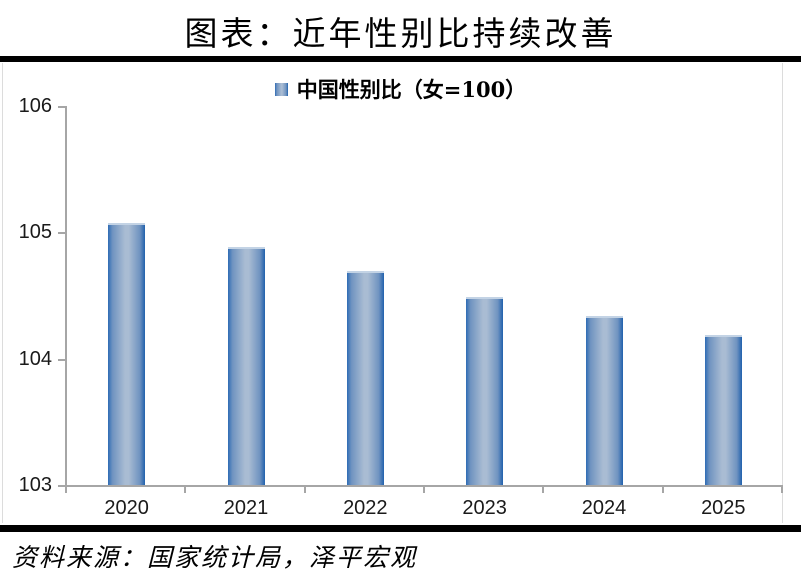 The height and width of the screenshot is (585, 801). Describe the element at coordinates (246, 508) in the screenshot. I see `x-tick-label: 2021` at that location.